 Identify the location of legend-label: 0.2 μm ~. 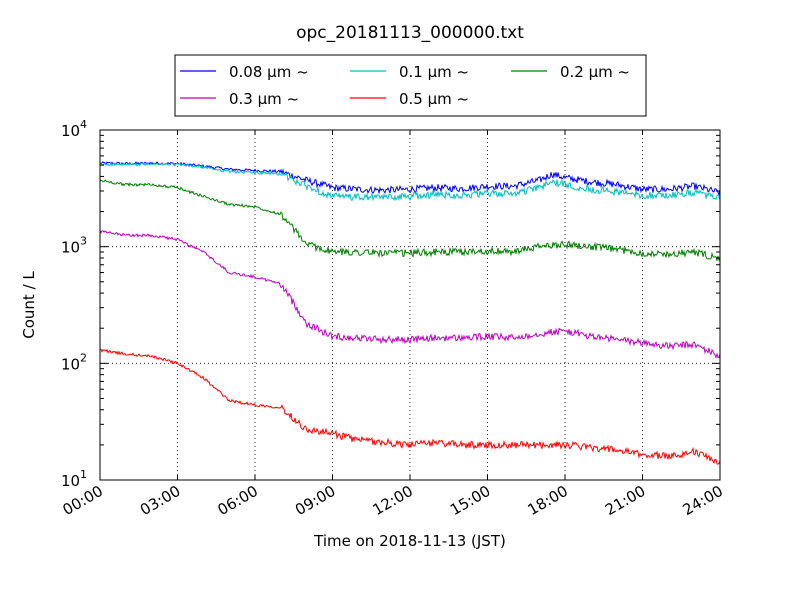
(595, 72).